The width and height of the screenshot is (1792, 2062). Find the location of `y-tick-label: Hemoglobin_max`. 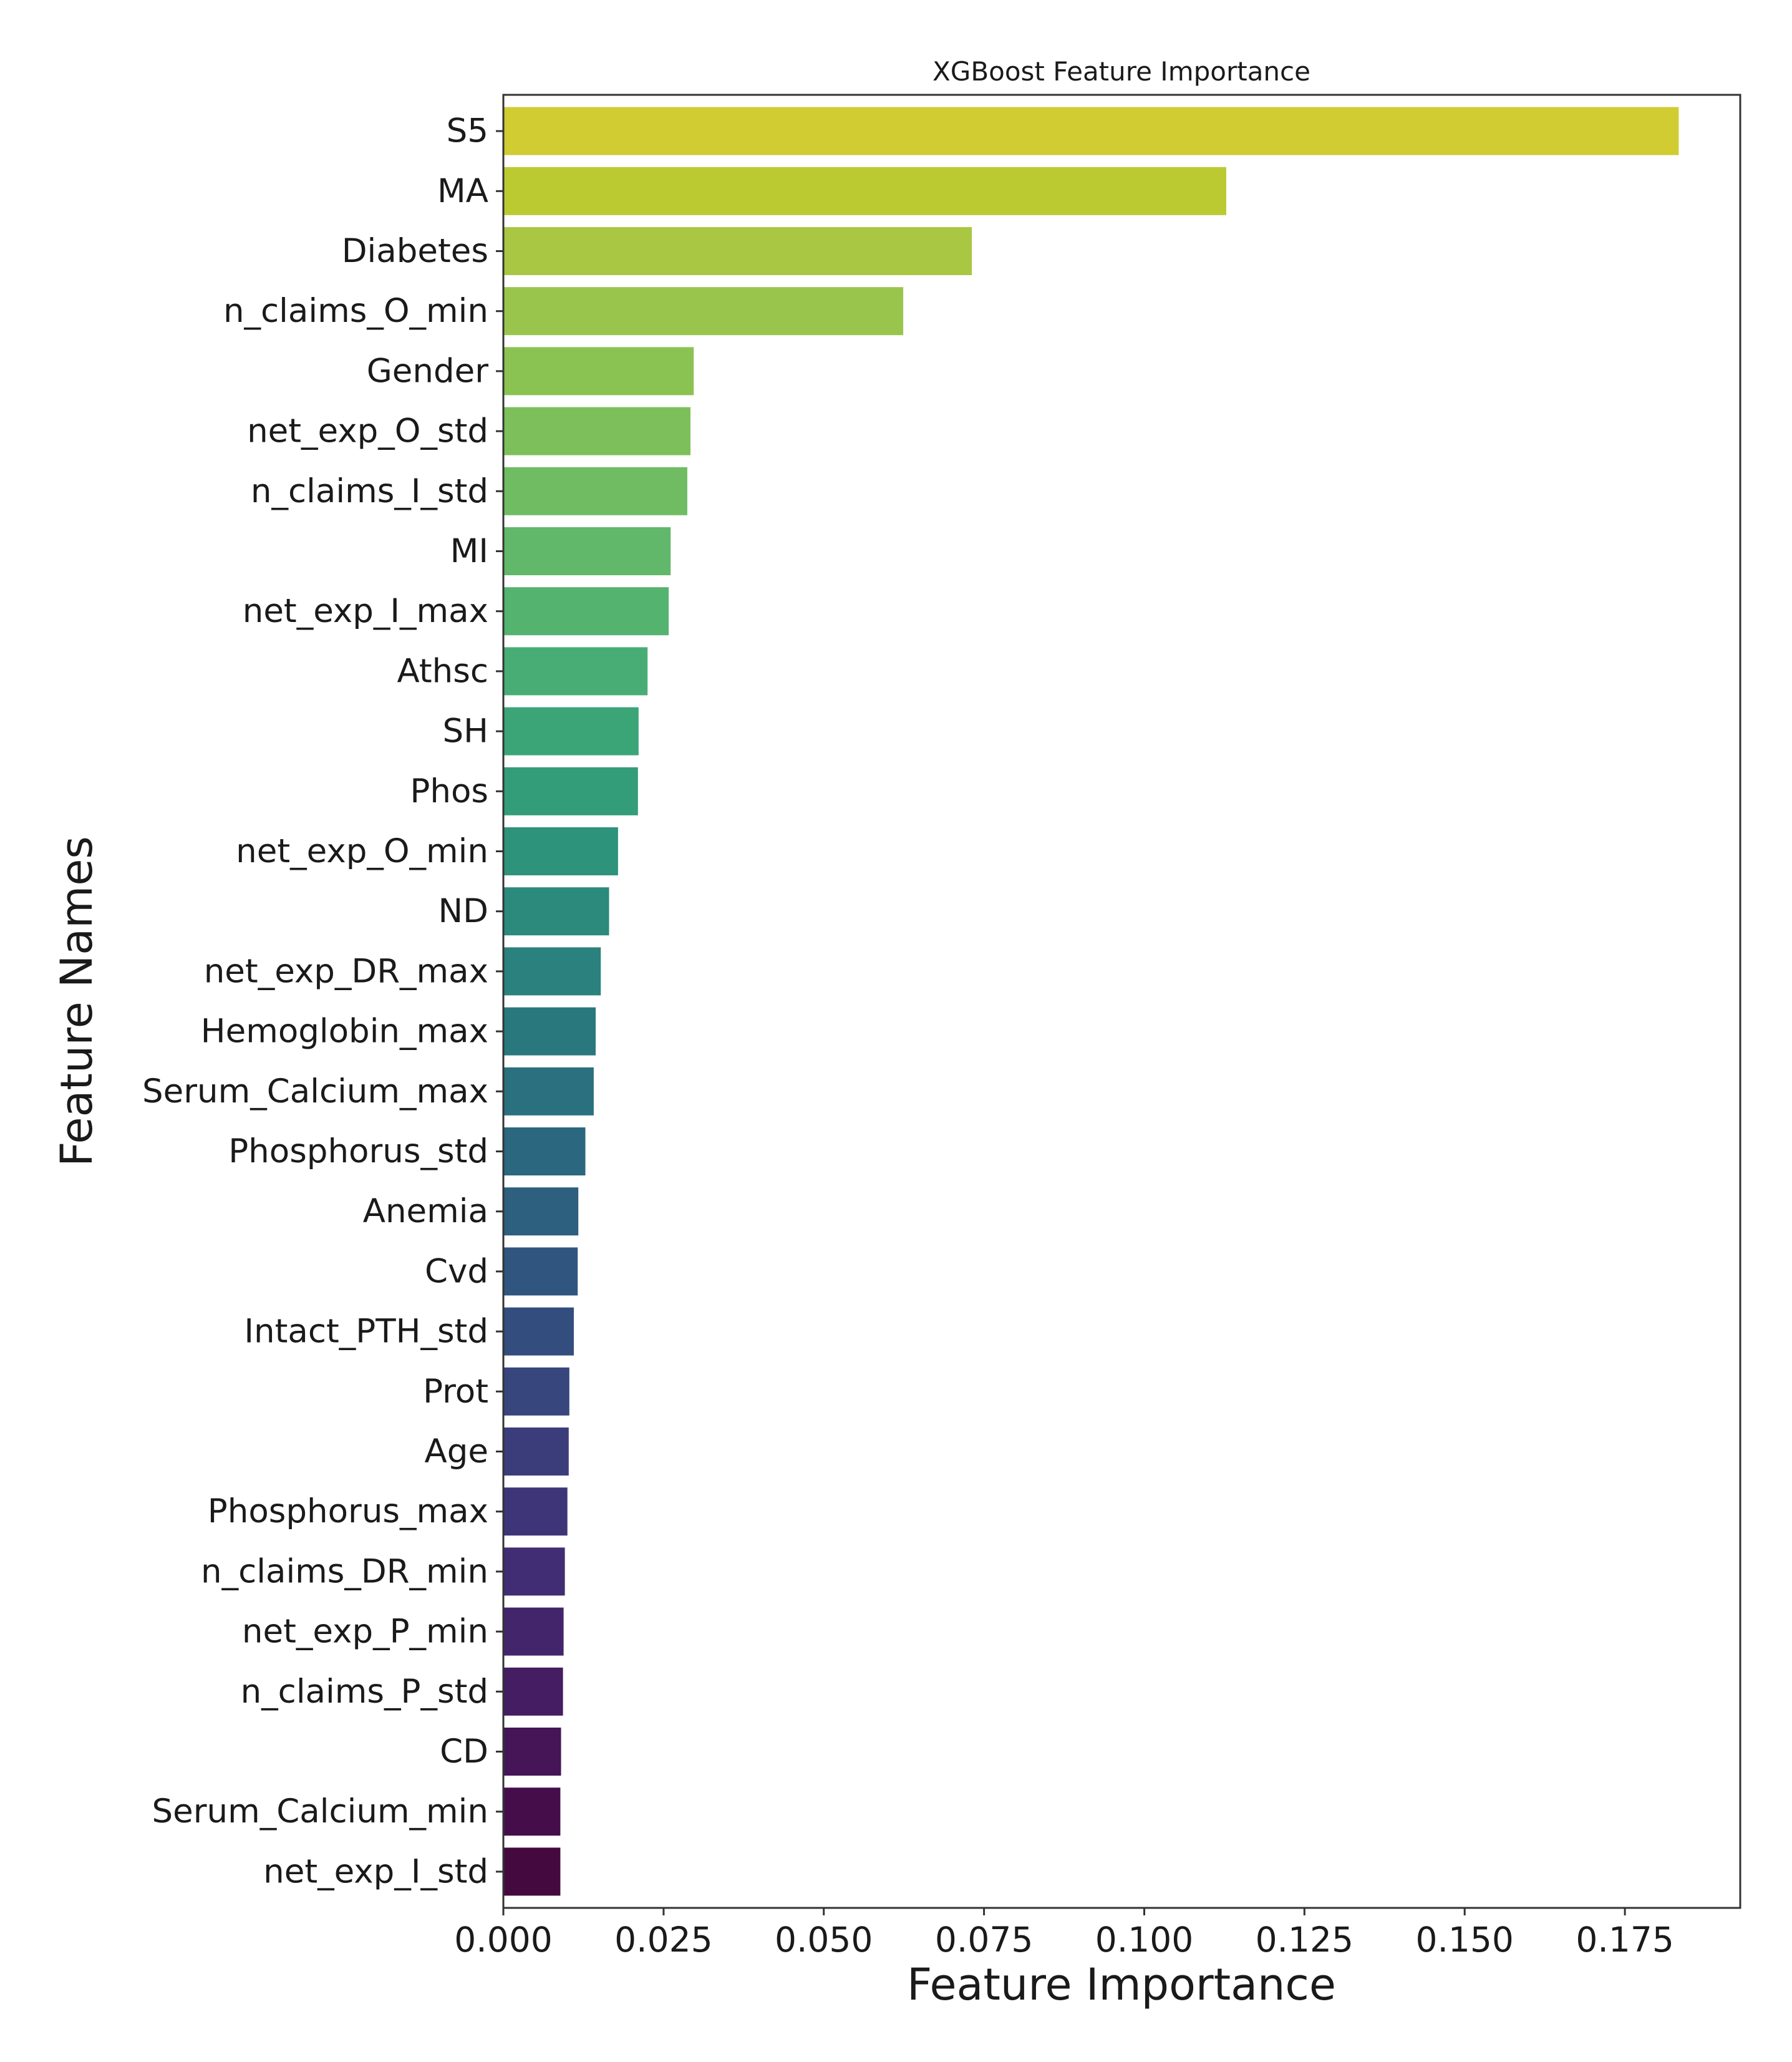

y-tick-label: Hemoglobin_max is located at coordinates (344, 1032).